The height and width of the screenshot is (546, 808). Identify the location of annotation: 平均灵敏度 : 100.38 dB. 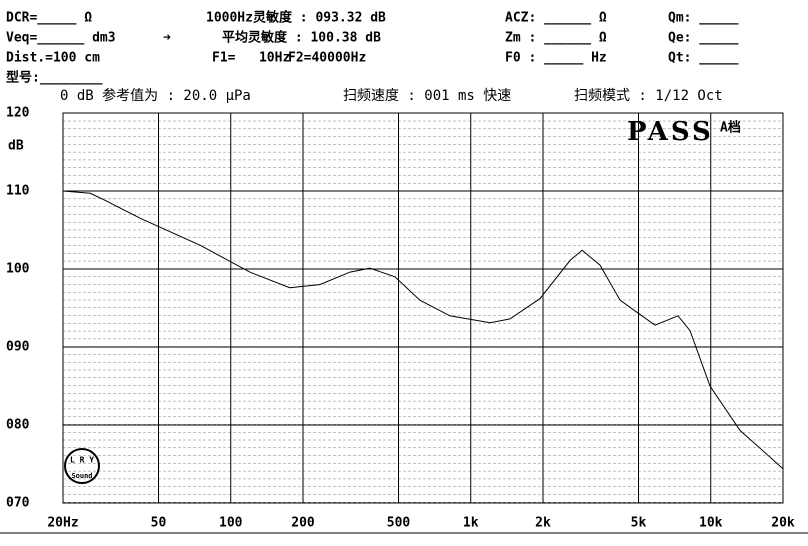
(301, 38).